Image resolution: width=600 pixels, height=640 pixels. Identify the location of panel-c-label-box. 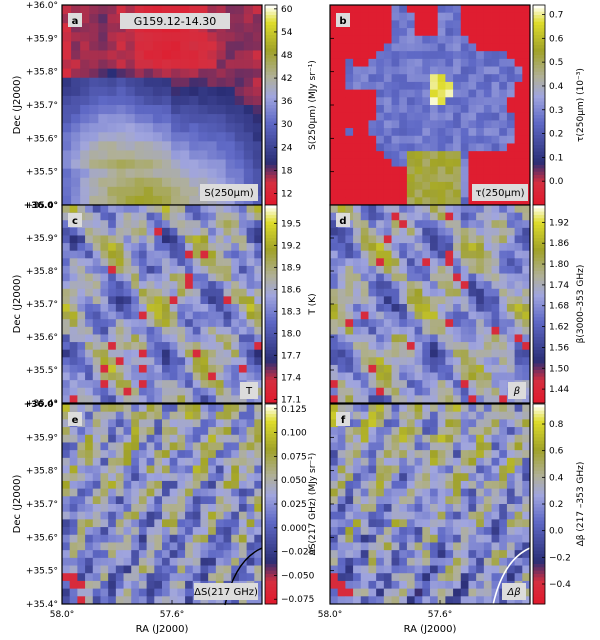
(249, 390).